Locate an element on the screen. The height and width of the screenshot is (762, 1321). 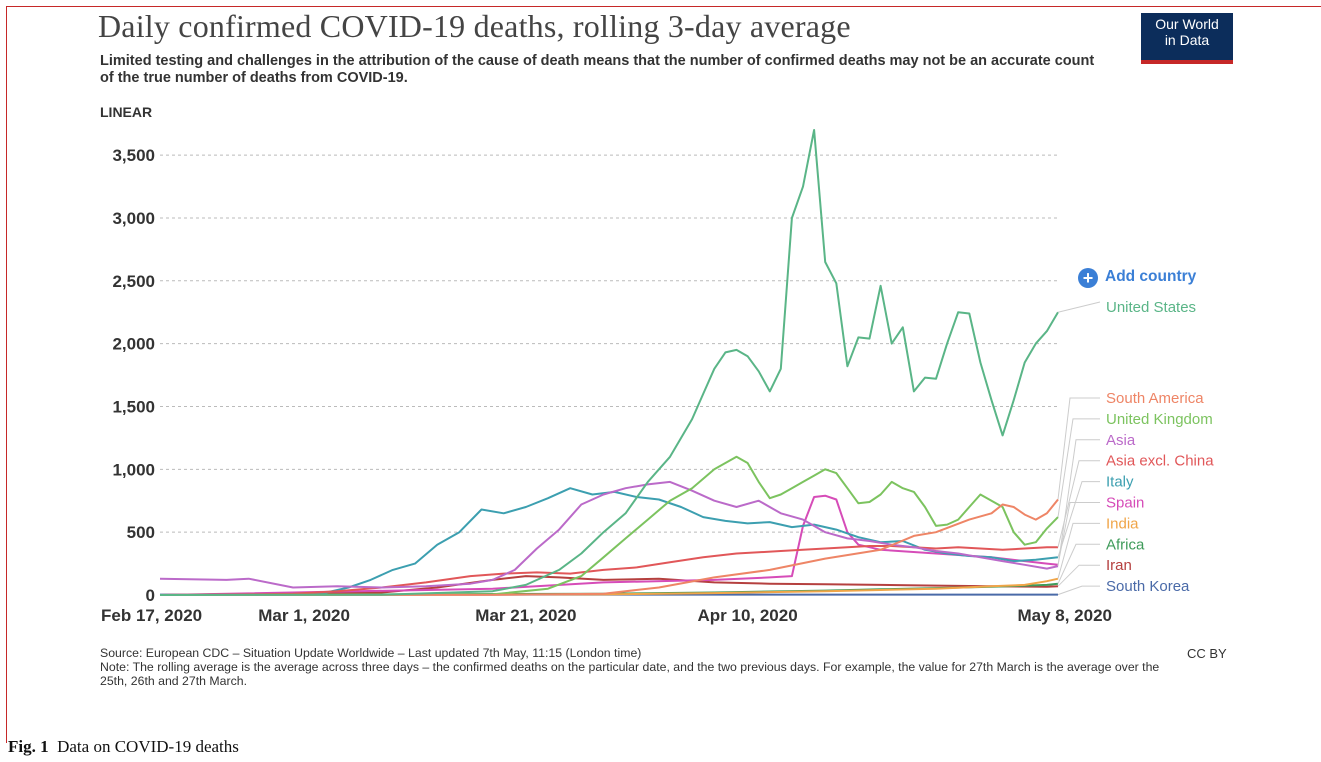
x-tick-label: Feb 17, 2020 is located at coordinates (151, 615).